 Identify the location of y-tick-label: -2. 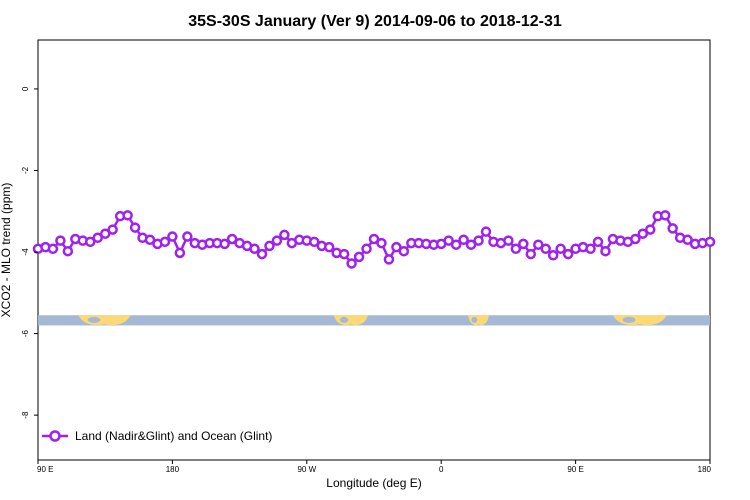
(25, 170).